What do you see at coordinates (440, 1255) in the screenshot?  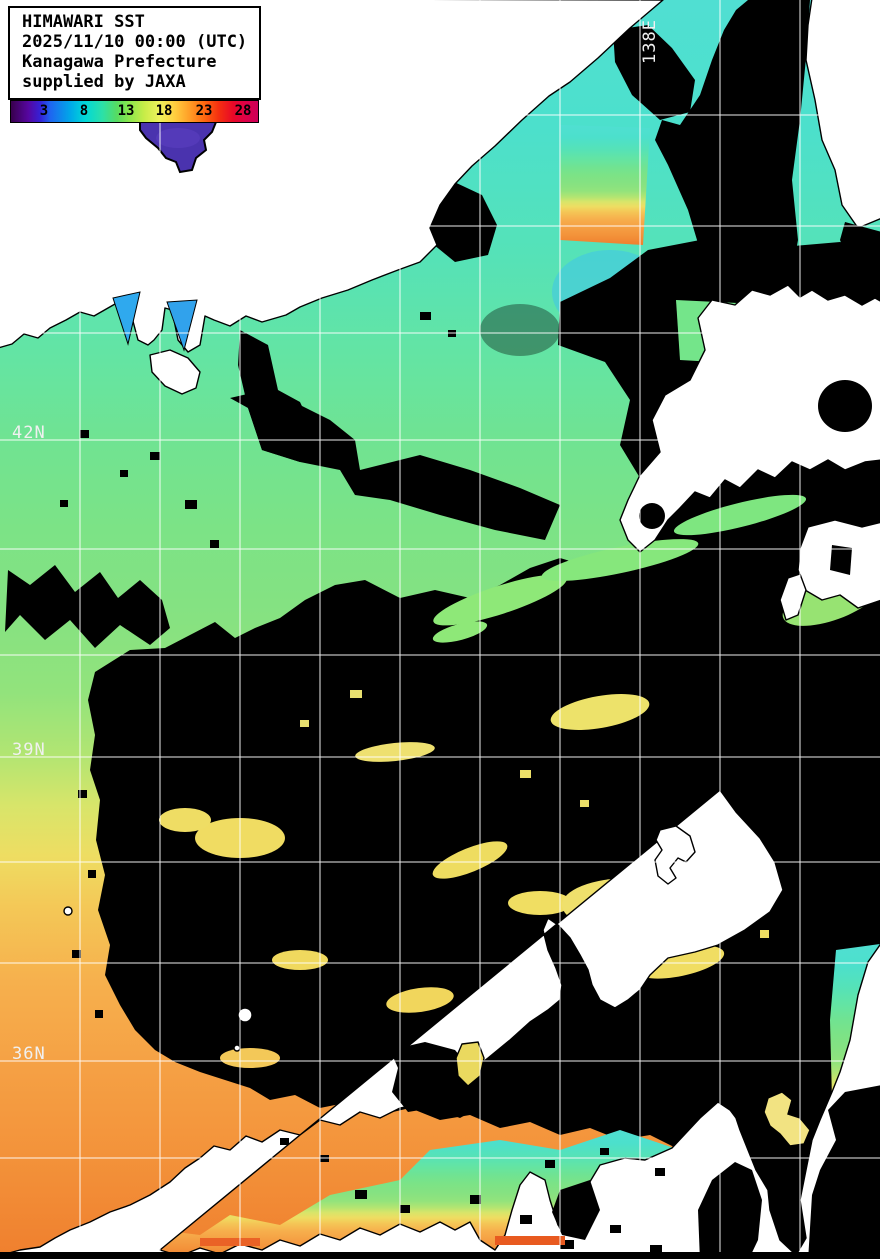 I see `bottom-boundary-strip` at bounding box center [440, 1255].